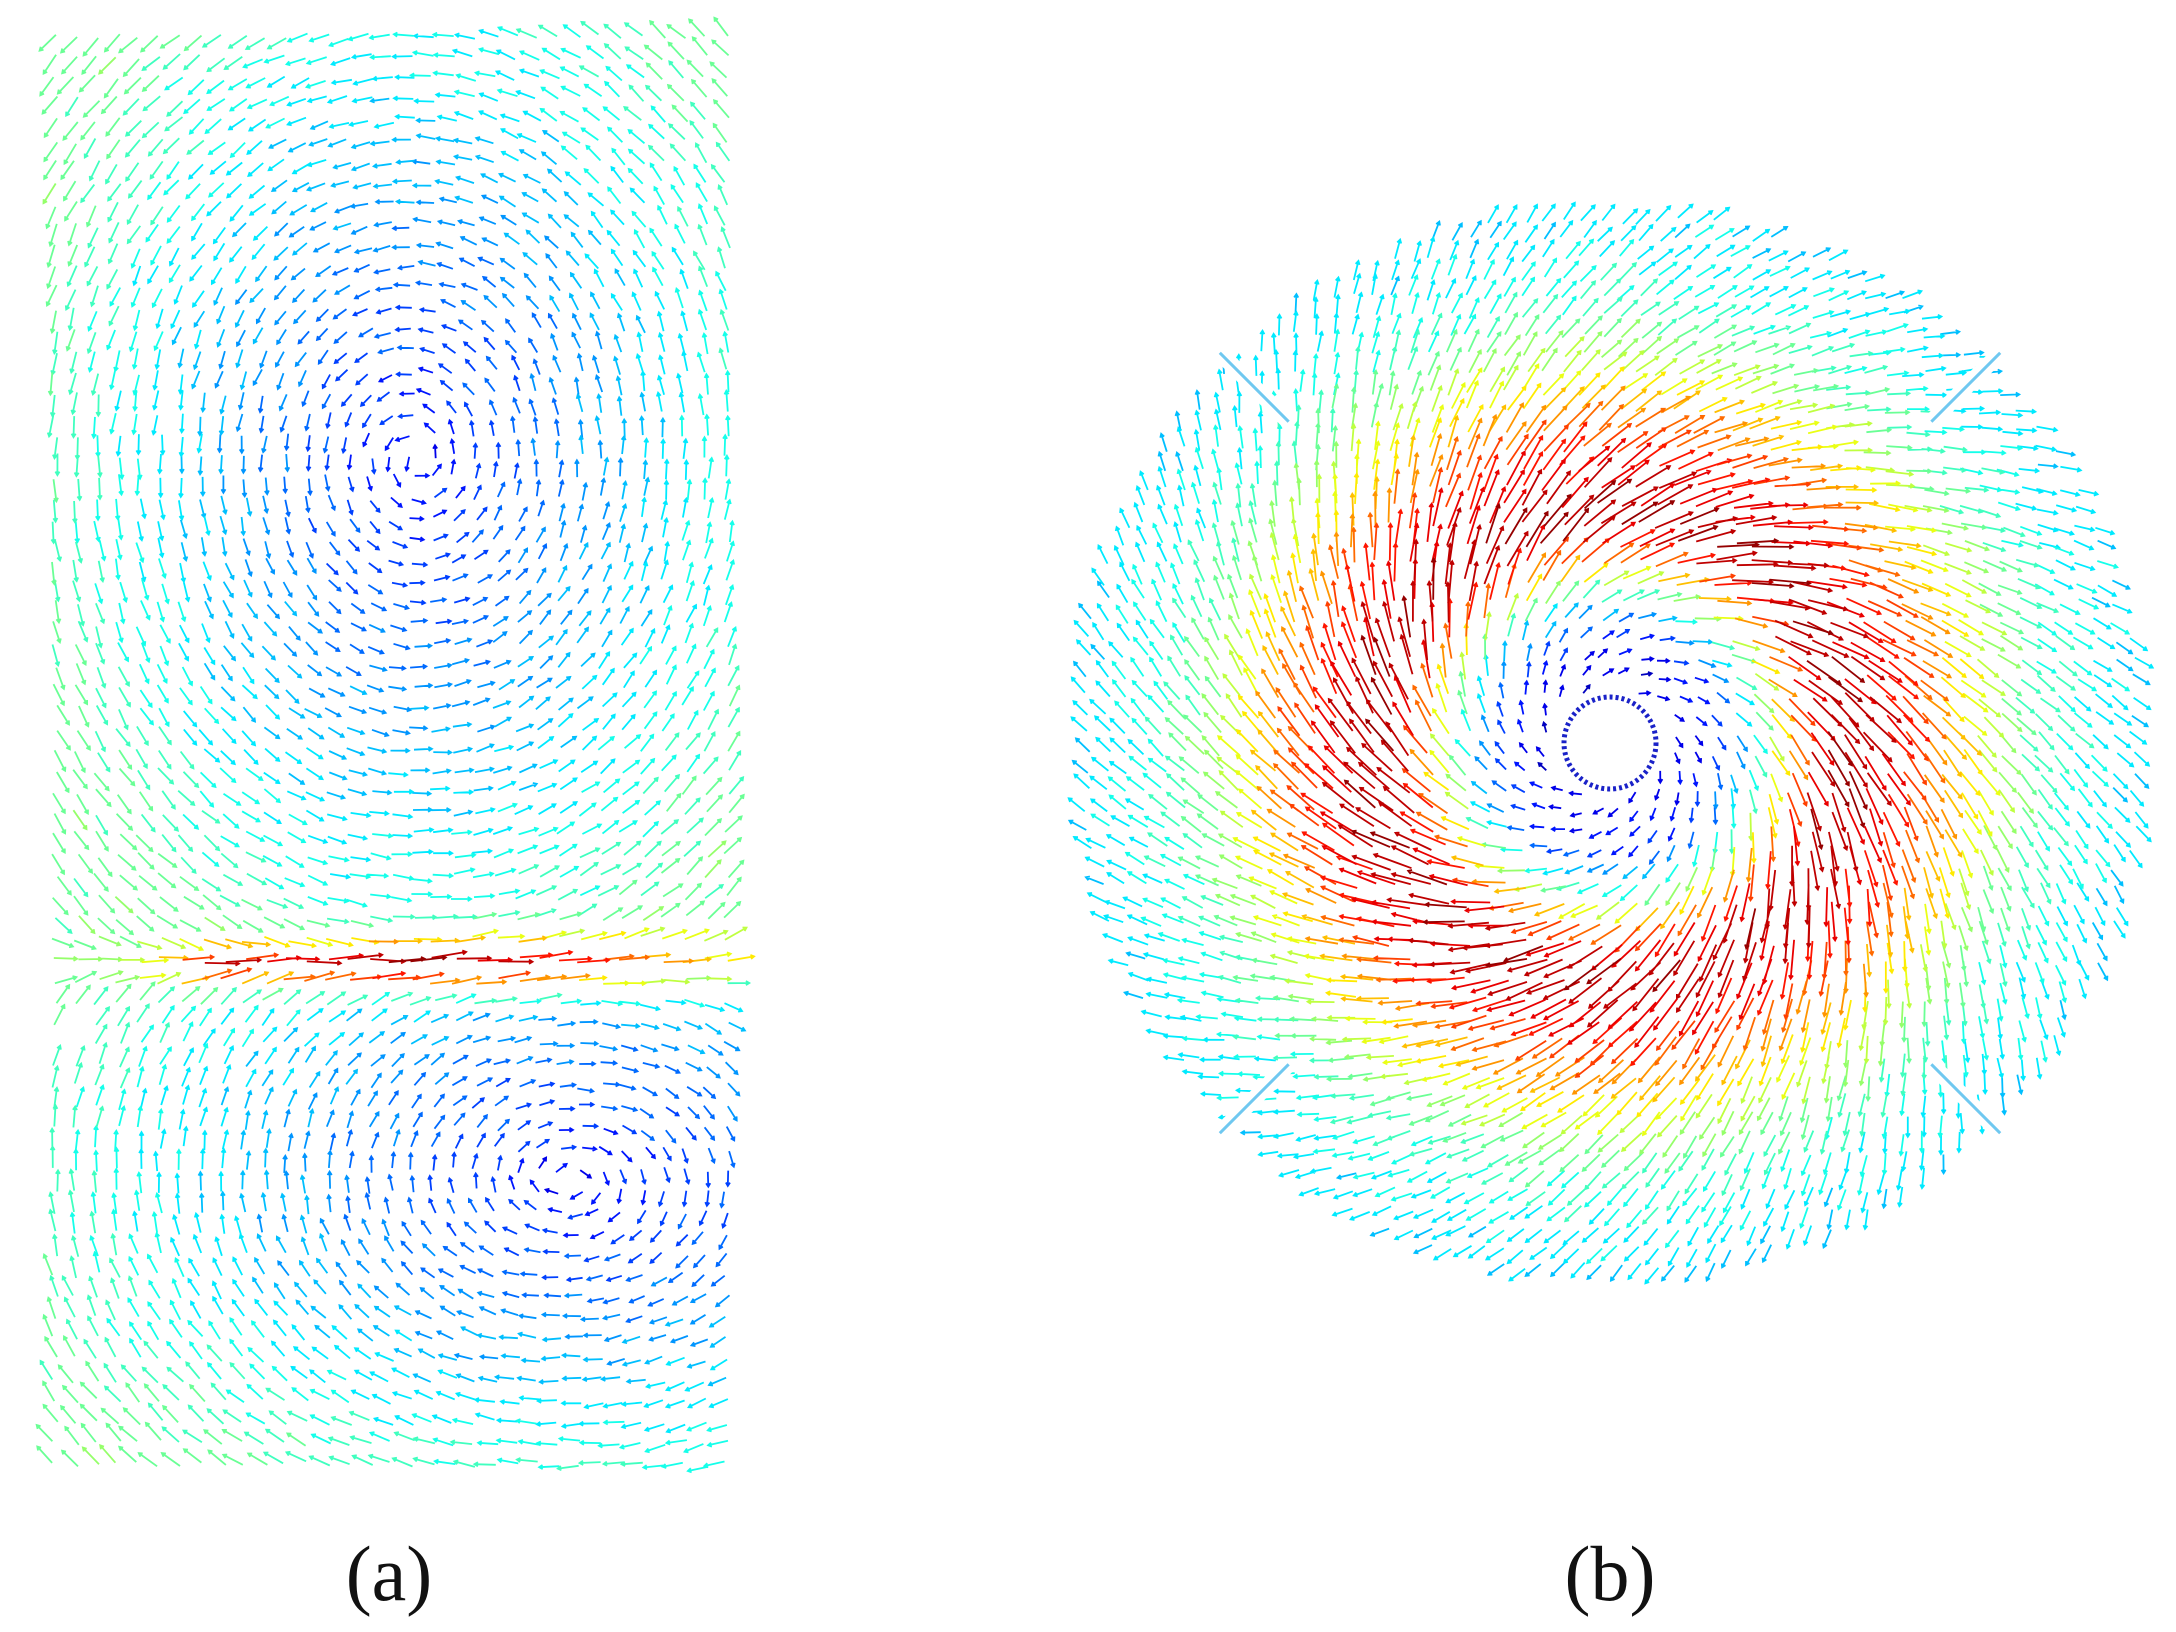 The height and width of the screenshot is (1632, 2176). Describe the element at coordinates (1610, 1573) in the screenshot. I see `panel-label: (b)` at that location.